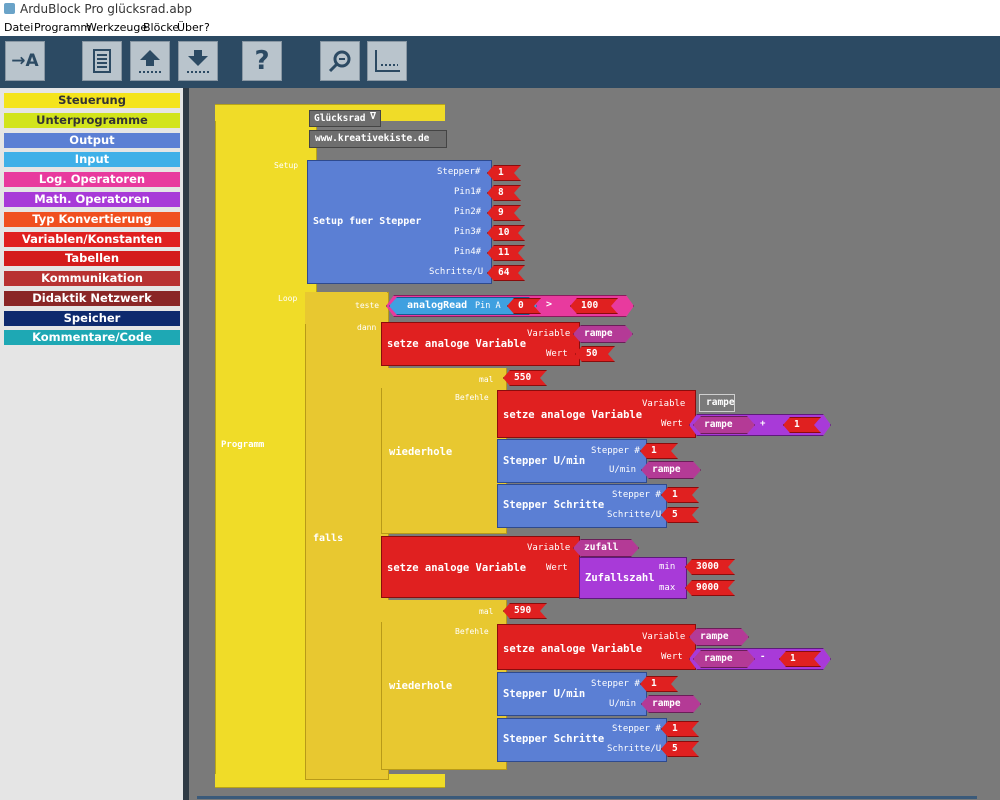 The height and width of the screenshot is (800, 1000). Describe the element at coordinates (802, 425) in the screenshot. I see `expression-number: 1` at that location.